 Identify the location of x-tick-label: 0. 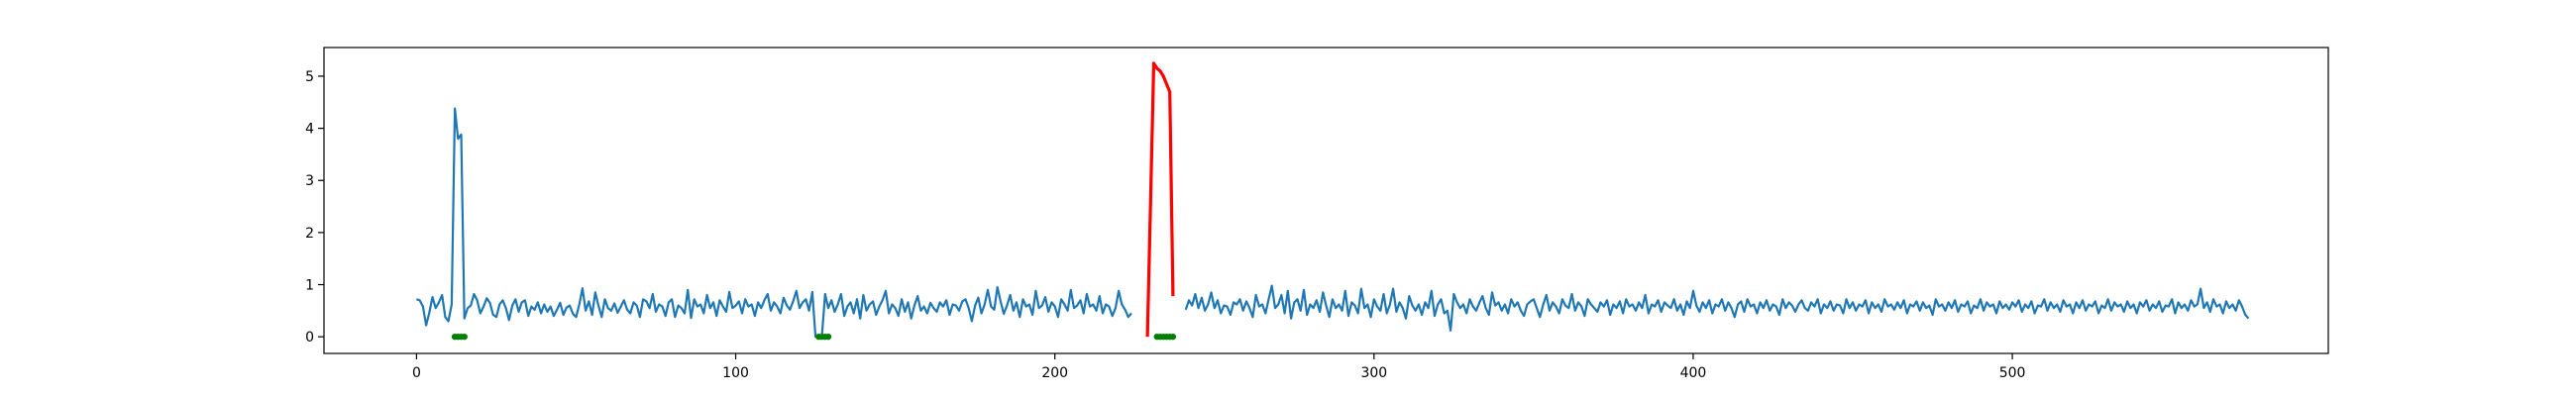
(417, 373).